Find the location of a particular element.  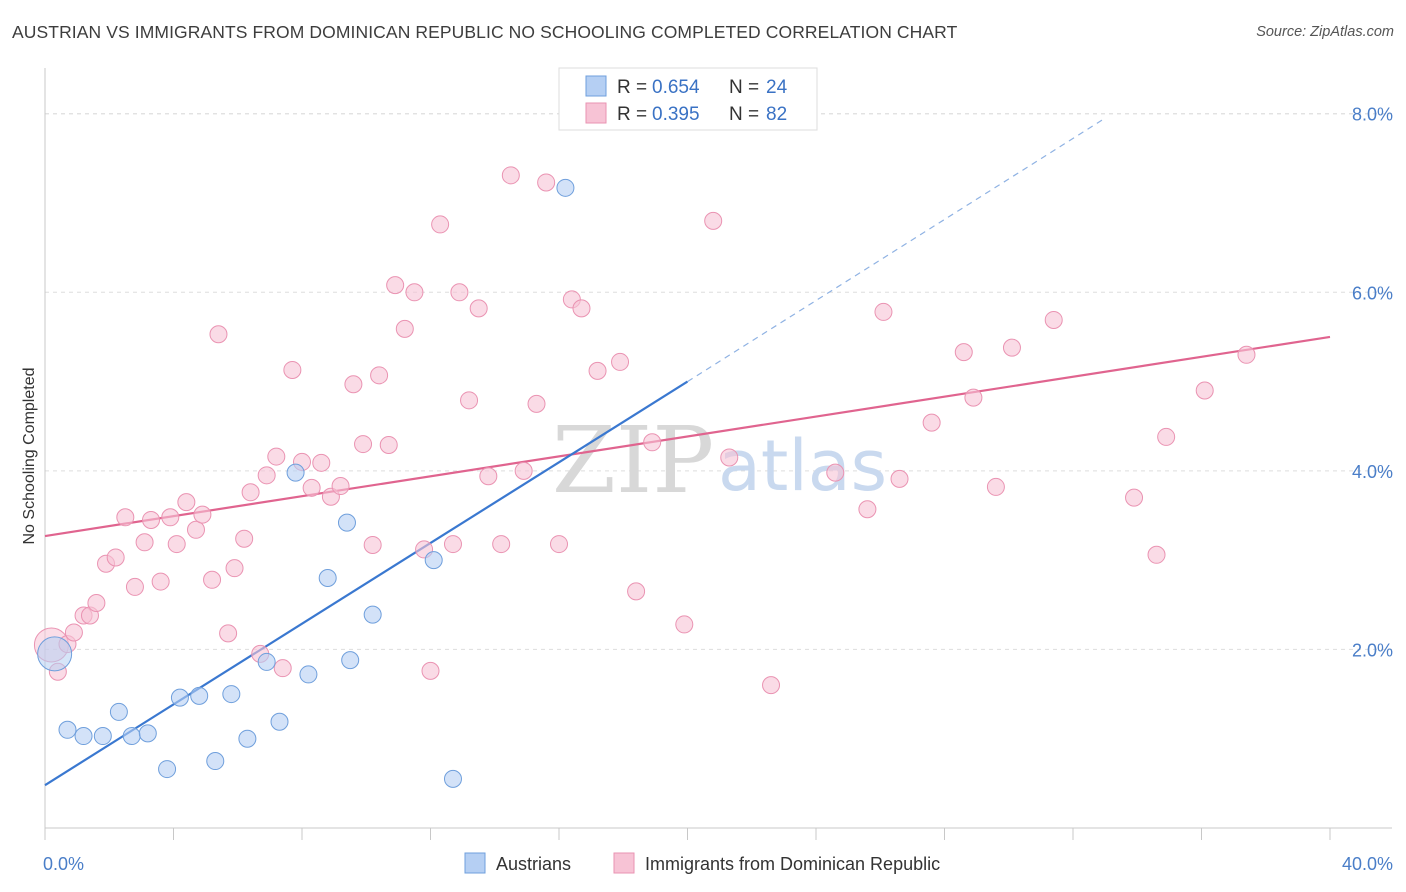

stats-n-value: 82 is located at coordinates (776, 114).